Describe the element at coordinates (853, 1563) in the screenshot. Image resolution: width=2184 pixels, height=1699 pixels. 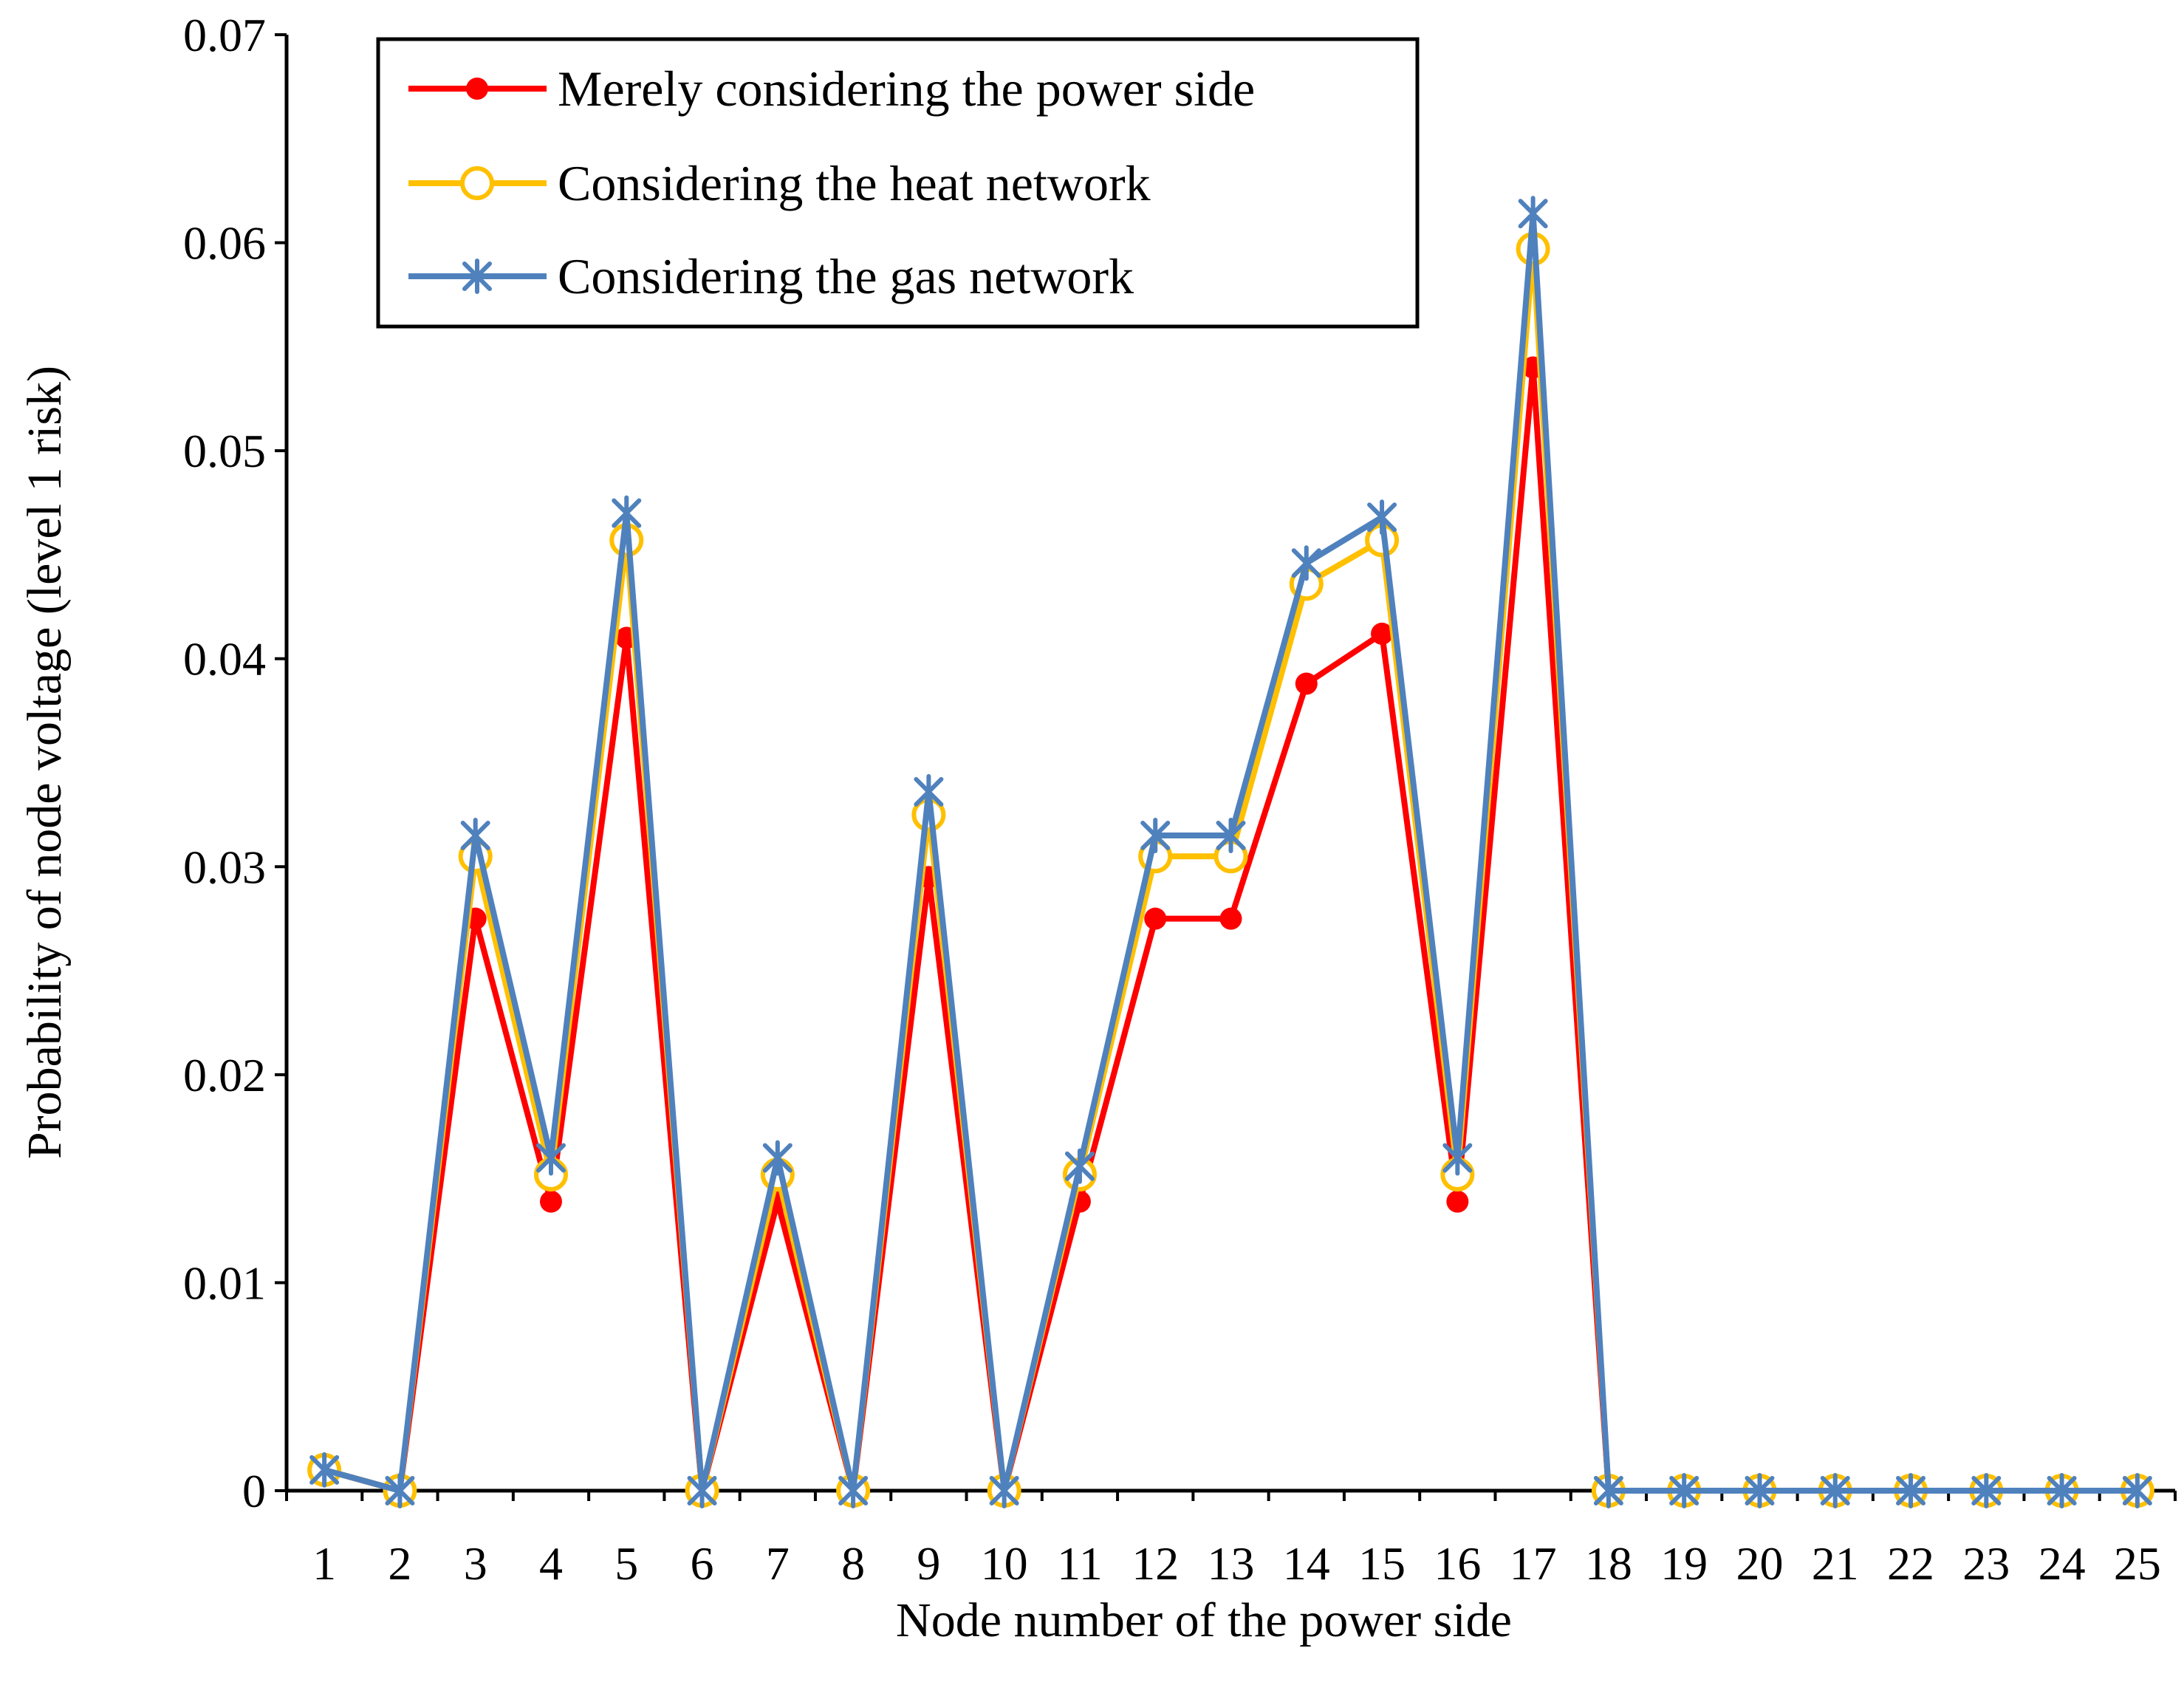
I see `x-tick-label: 8` at that location.